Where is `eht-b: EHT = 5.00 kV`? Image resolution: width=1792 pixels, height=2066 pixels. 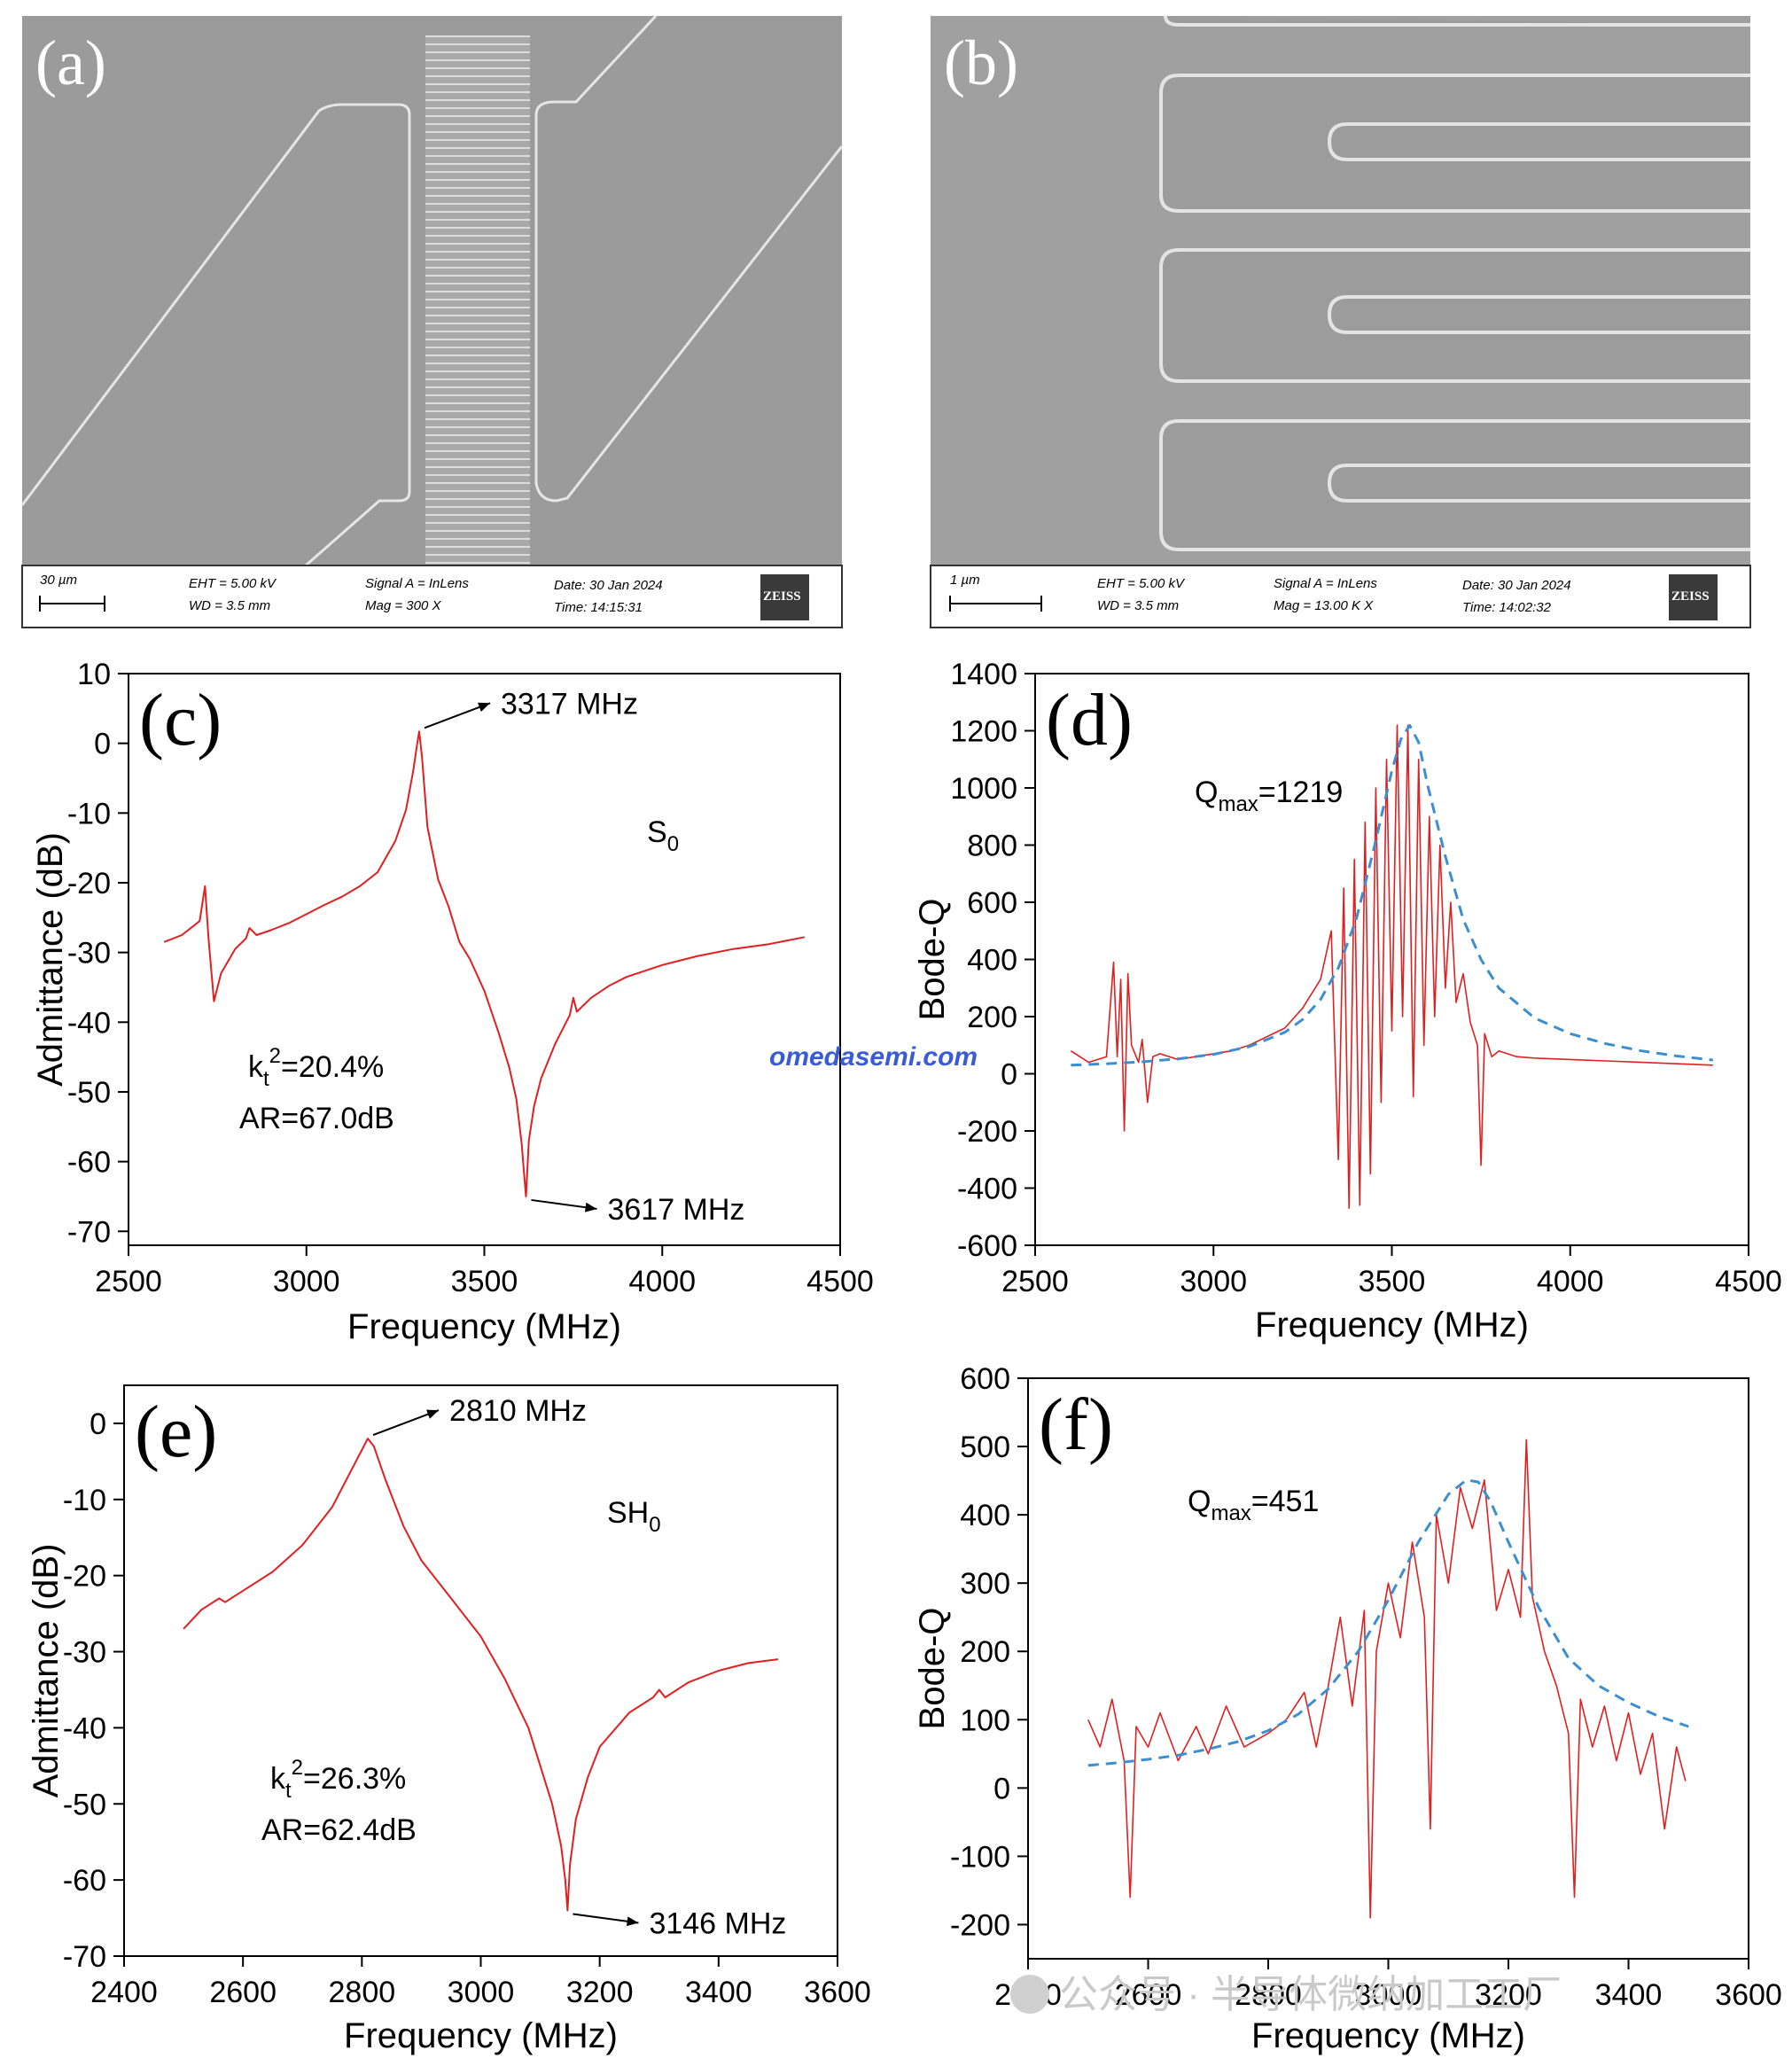 eht-b: EHT = 5.00 kV is located at coordinates (1141, 583).